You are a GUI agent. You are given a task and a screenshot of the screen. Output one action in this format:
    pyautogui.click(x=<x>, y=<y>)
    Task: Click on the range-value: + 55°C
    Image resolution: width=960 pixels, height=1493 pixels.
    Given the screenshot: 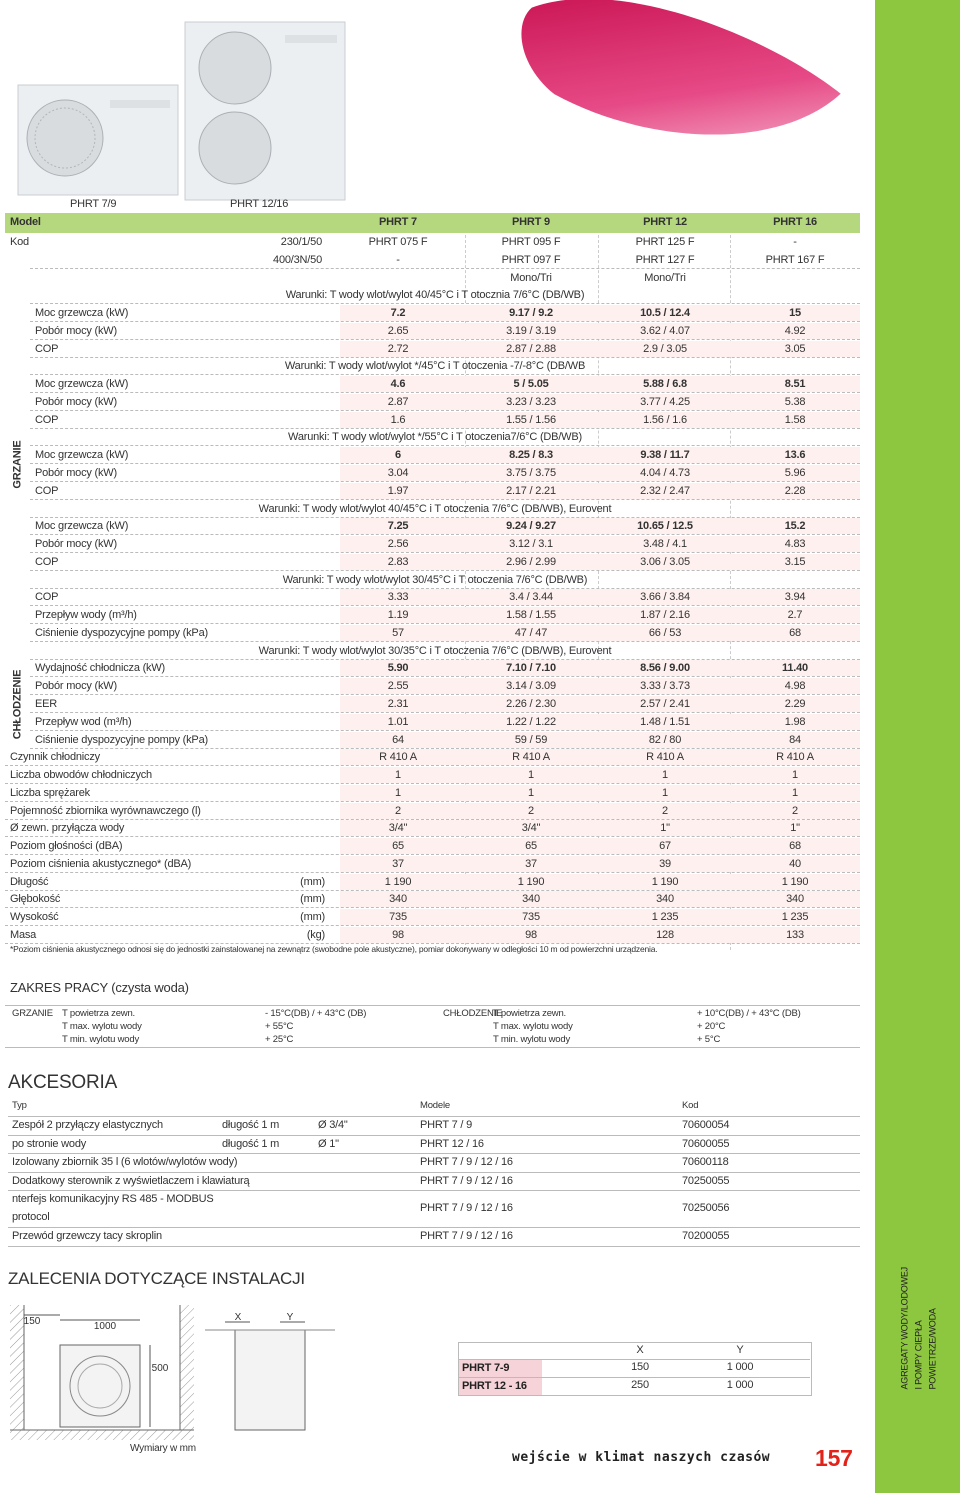 What is the action you would take?
    pyautogui.click(x=279, y=1026)
    